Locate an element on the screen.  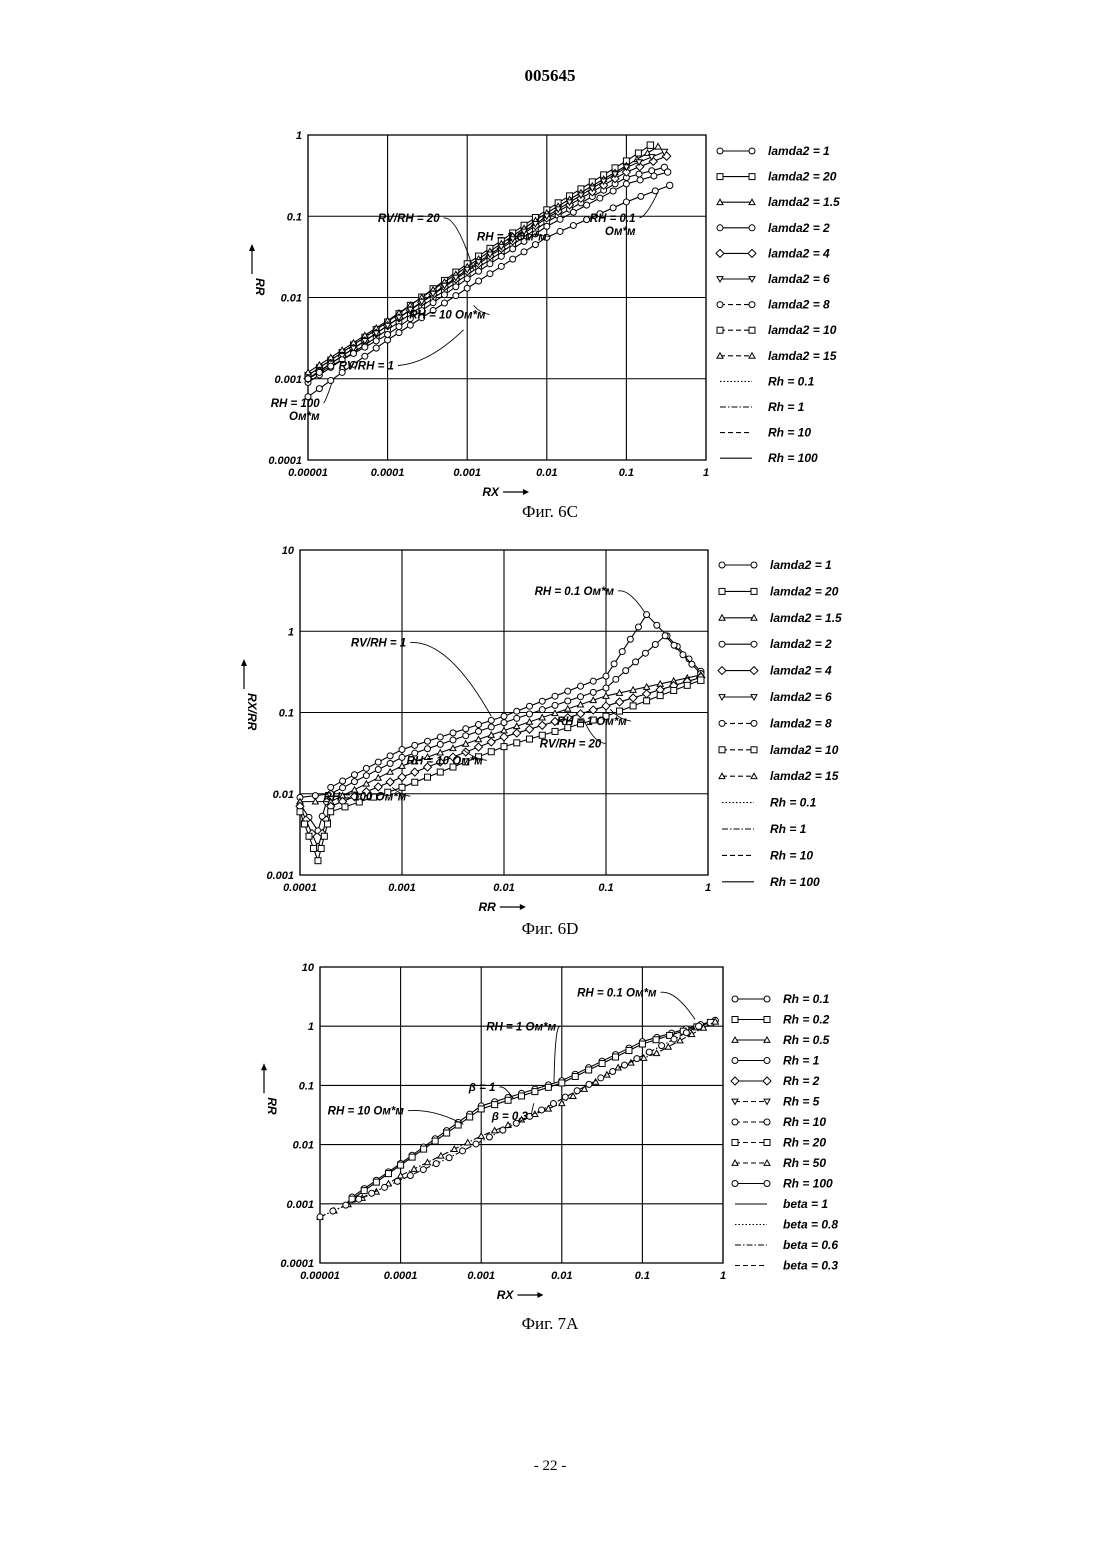
y-axis-arrowhead is located at coordinates (264, 1066).